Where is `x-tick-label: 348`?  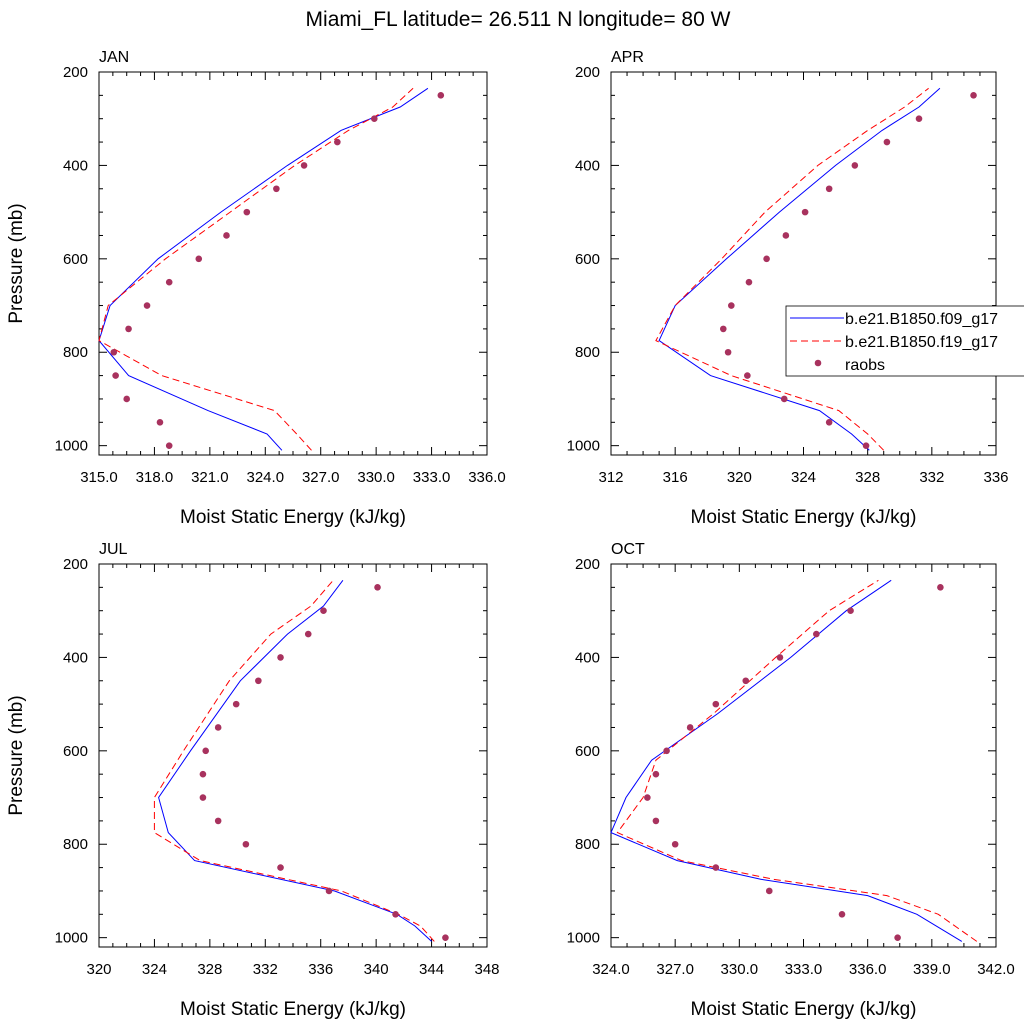 x-tick-label: 348 is located at coordinates (486, 969).